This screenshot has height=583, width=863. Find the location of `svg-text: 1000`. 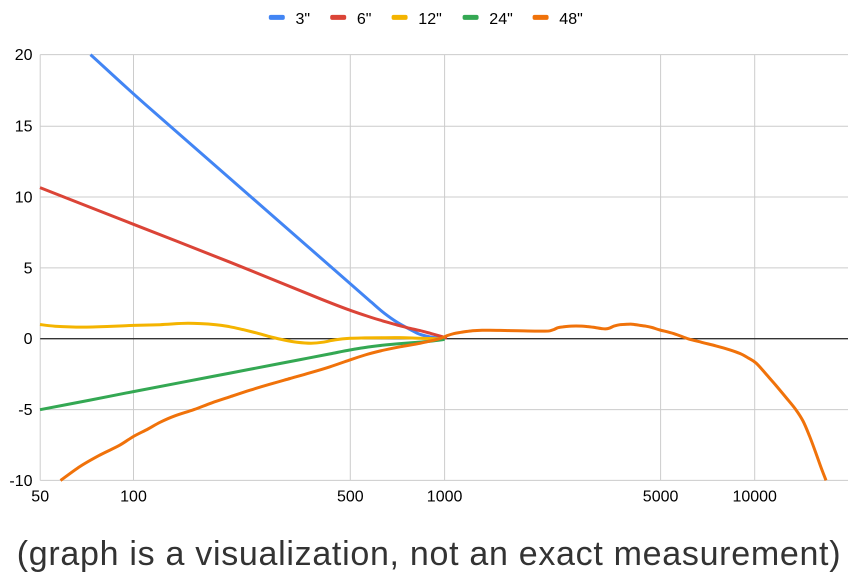

svg-text: 1000 is located at coordinates (445, 497).